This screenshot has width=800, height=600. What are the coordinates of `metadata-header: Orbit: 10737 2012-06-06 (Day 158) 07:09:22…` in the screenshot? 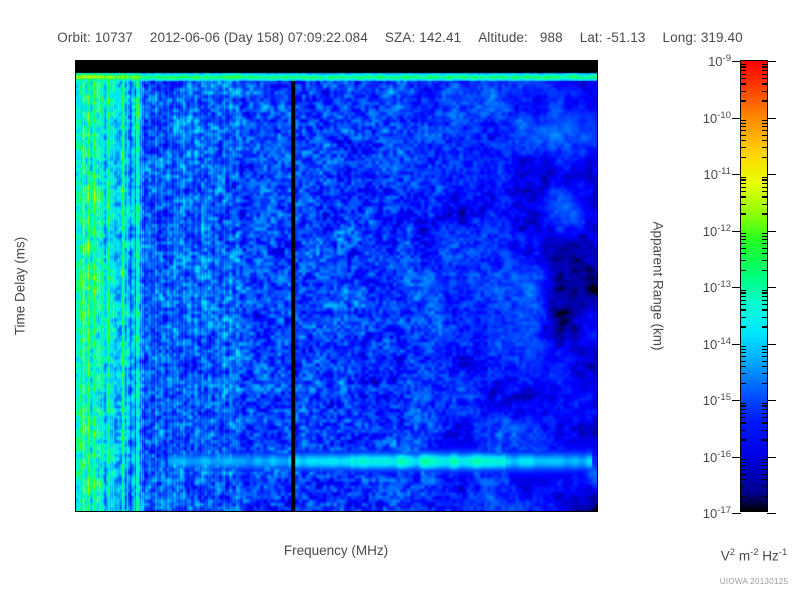 It's located at (400, 37).